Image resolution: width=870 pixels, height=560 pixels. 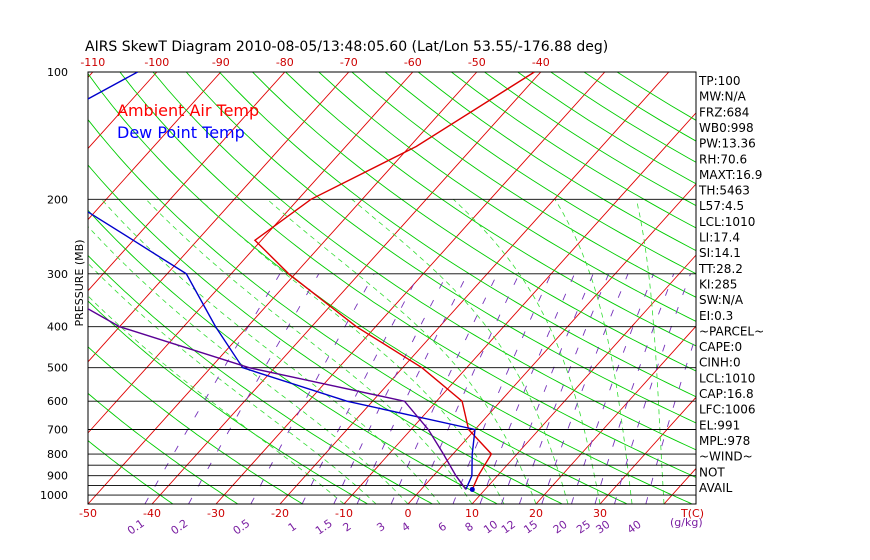 I want to click on mixing-ratio-tick-label: 15, so click(x=530, y=527).